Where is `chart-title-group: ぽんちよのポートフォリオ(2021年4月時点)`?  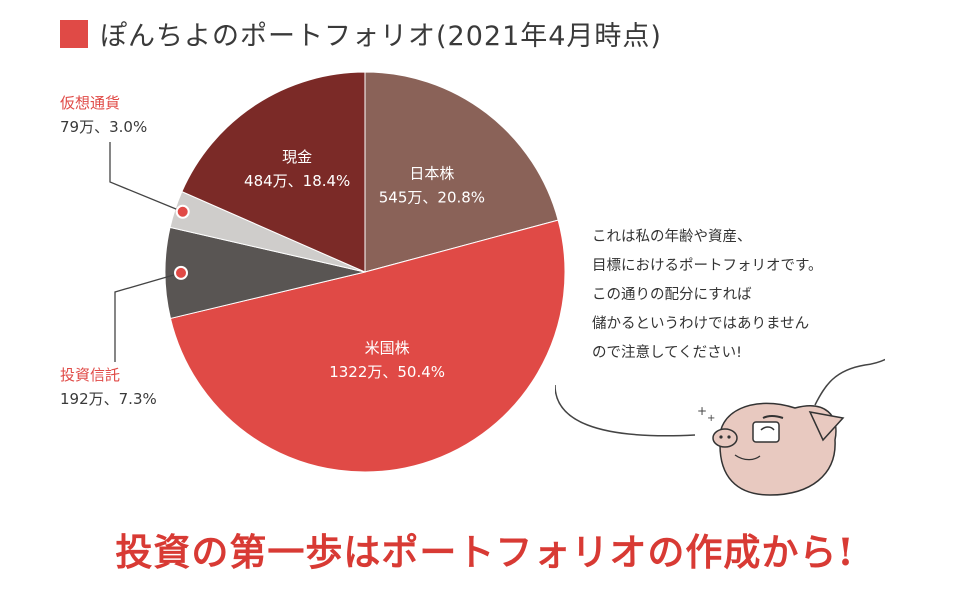
chart-title-group: ぽんちよのポートフォリオ(2021年4月時点) is located at coordinates (361, 33).